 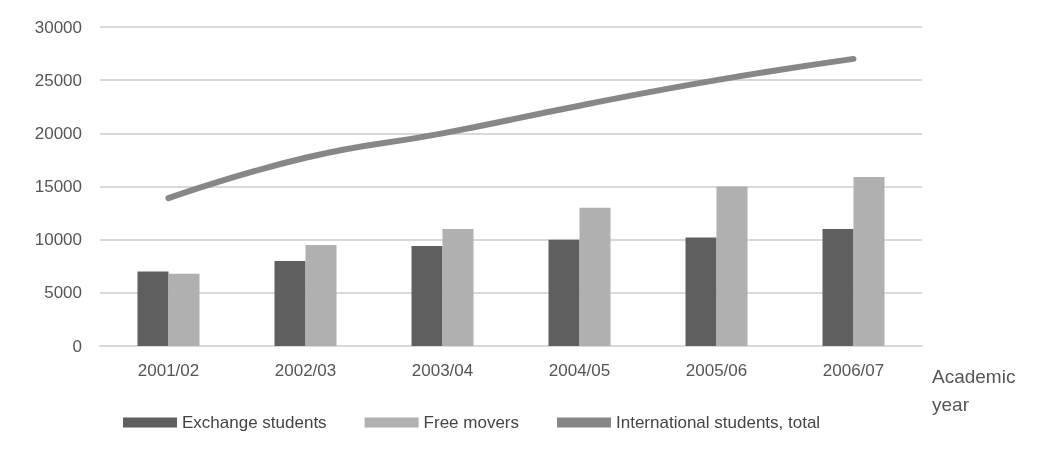 What do you see at coordinates (58, 186) in the screenshot?
I see `y-tick-label: 15000` at bounding box center [58, 186].